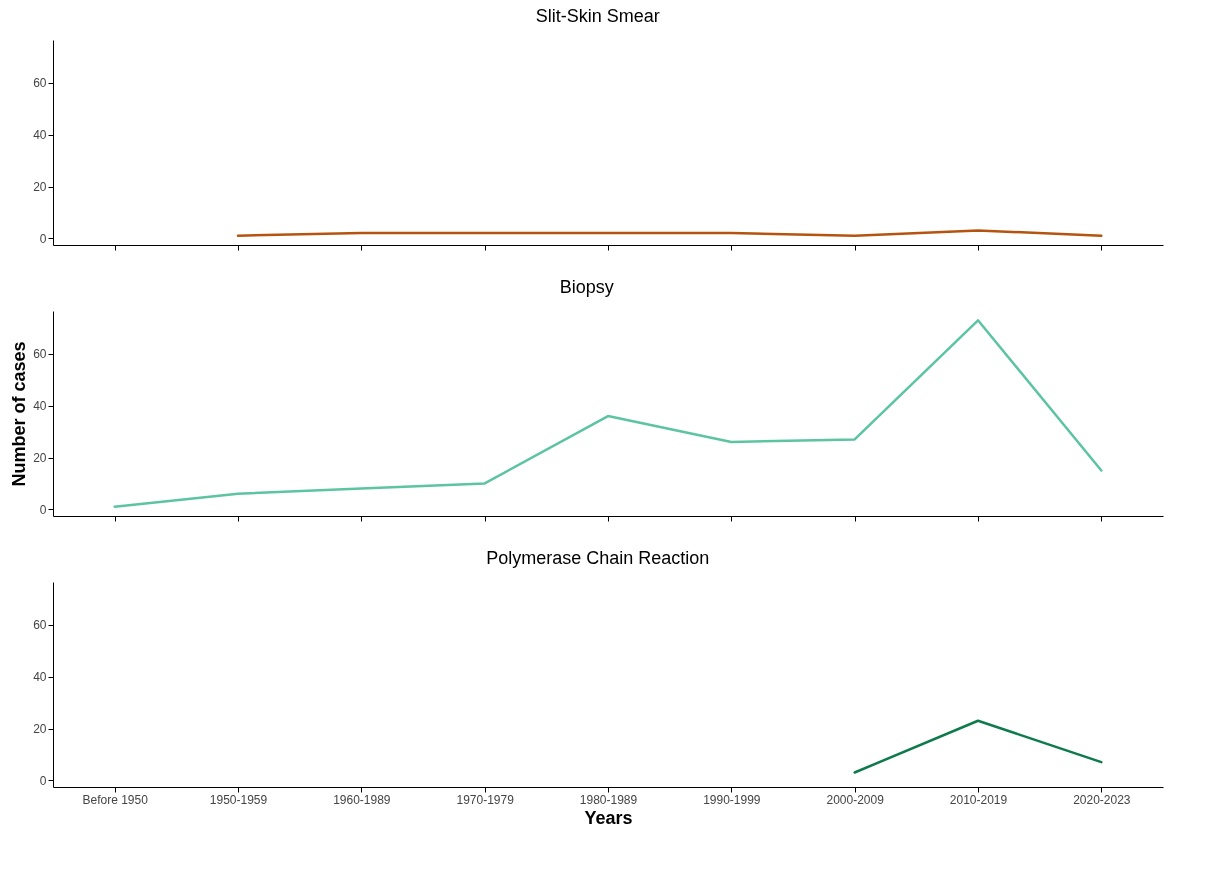  I want to click on x-tick-label: Before 1950, so click(115, 799).